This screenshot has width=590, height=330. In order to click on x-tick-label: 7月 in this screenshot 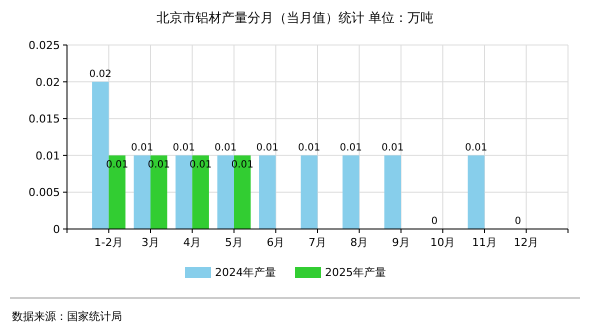, I will do `click(317, 242)`.